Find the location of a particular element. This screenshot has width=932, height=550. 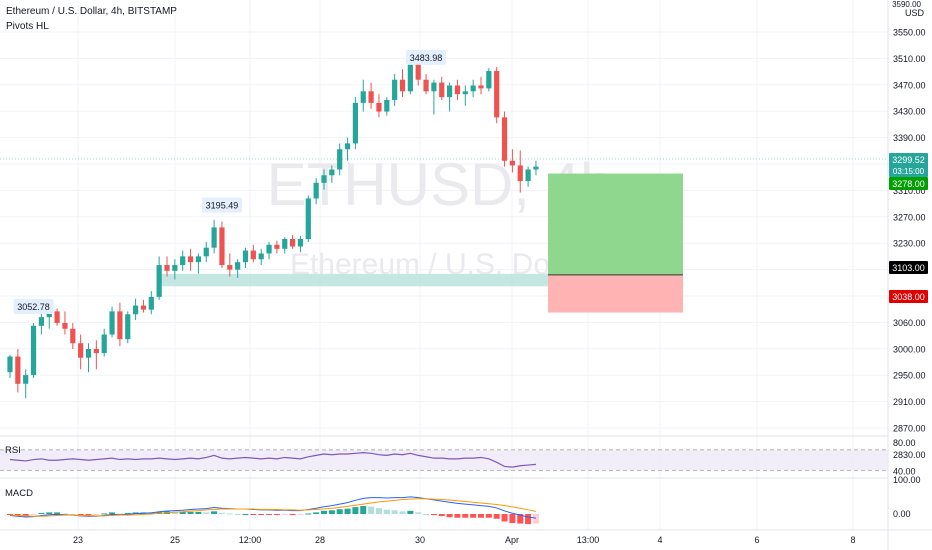

rsi-band is located at coordinates (444, 460).